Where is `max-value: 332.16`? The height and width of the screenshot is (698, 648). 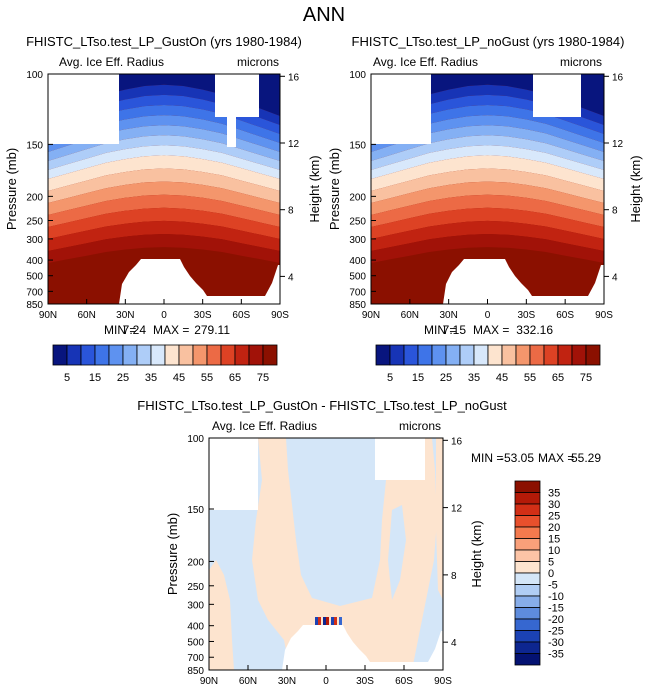
max-value: 332.16 is located at coordinates (534, 330).